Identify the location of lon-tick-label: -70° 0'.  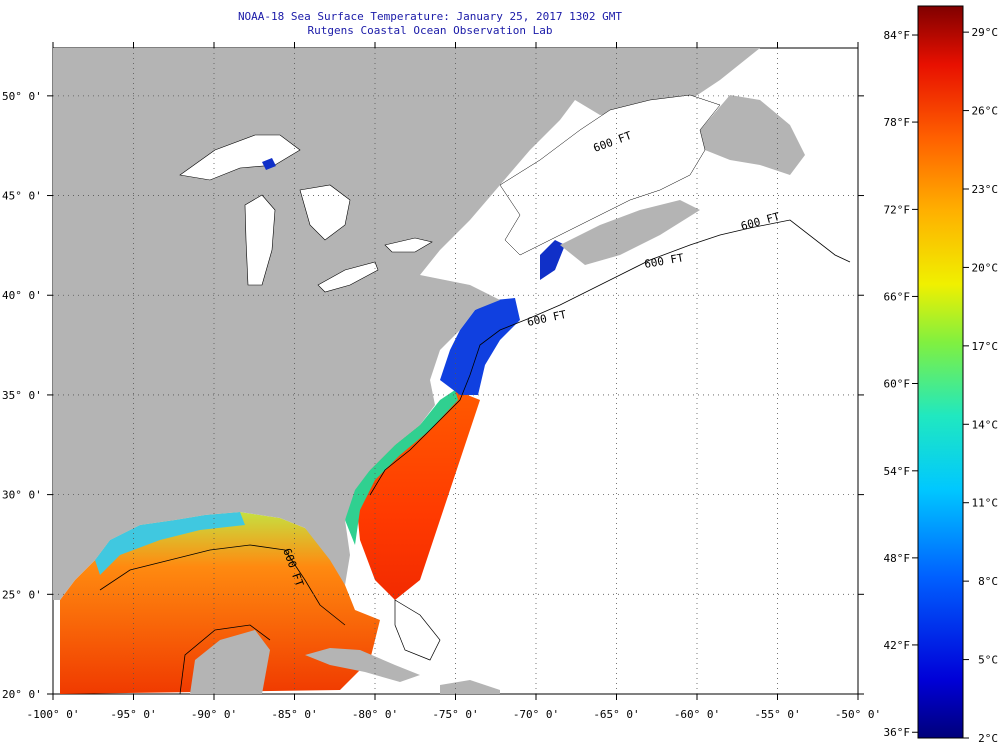
(536, 714).